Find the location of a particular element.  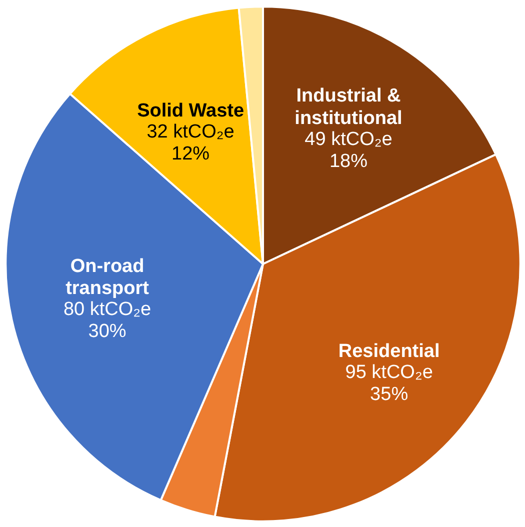

data-label: 80 ktCO₂e 30% is located at coordinates (107, 320).